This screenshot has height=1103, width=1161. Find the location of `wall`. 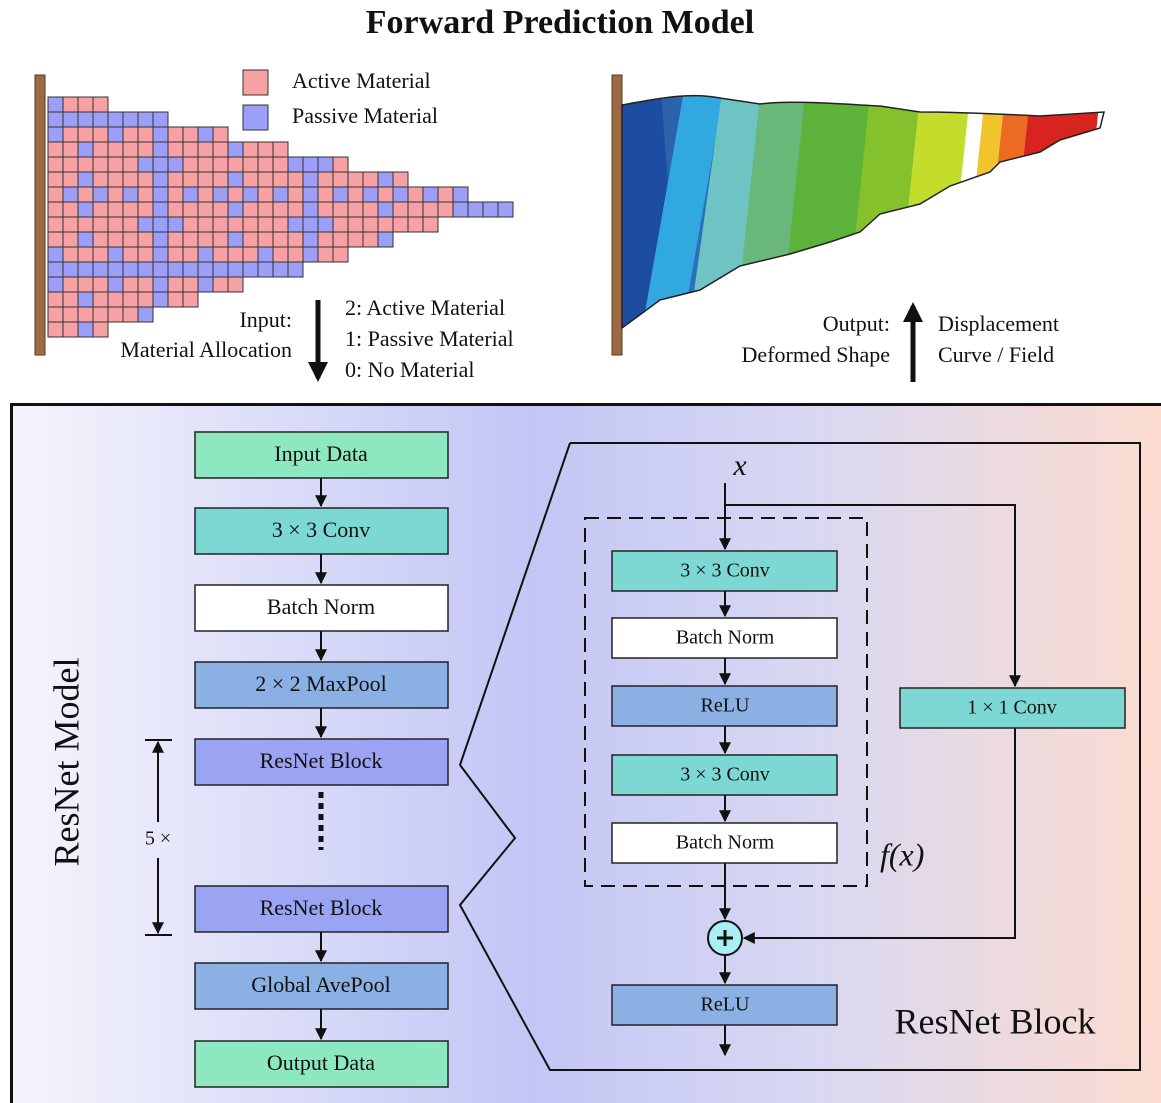

wall is located at coordinates (617, 215).